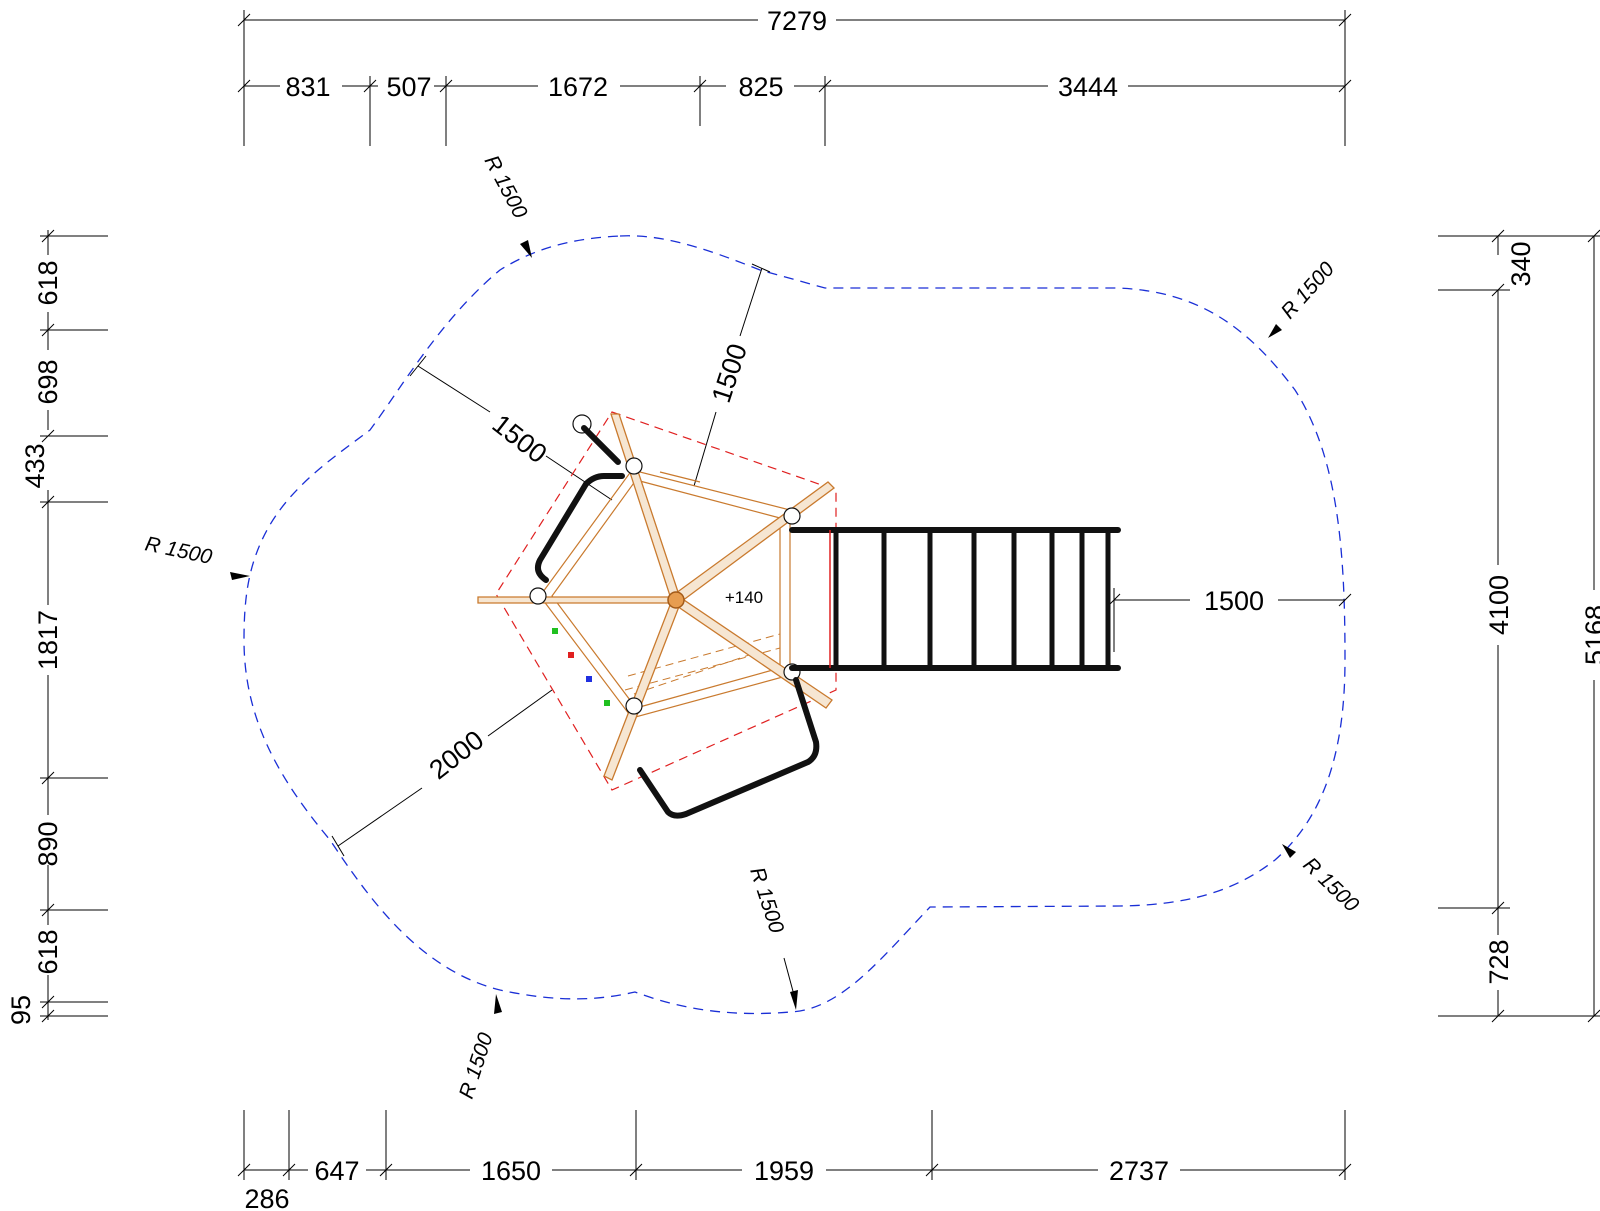  Describe the element at coordinates (581, 667) in the screenshot. I see `activity-panel-markers` at that location.